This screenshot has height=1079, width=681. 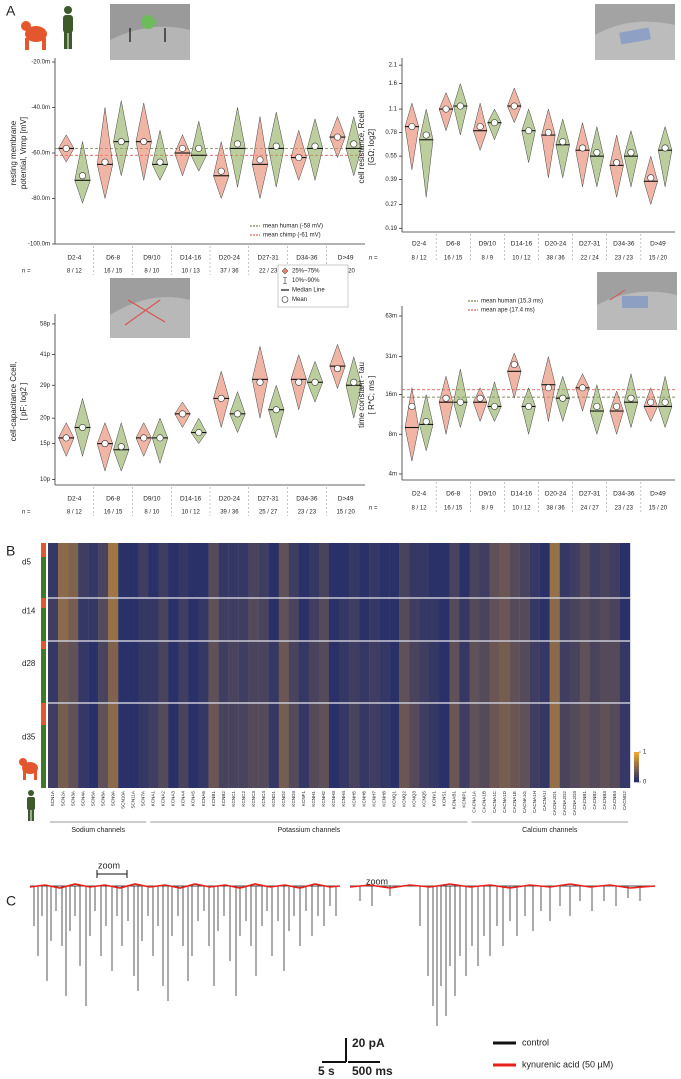 What do you see at coordinates (377, 881) in the screenshot?
I see `zoom-label: zoom` at bounding box center [377, 881].